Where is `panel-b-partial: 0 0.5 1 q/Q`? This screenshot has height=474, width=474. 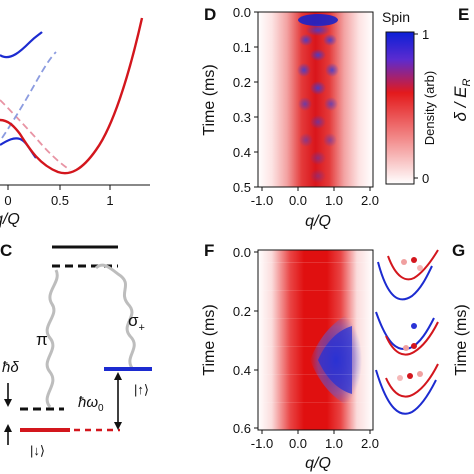
panel-b-partial: 0 0.5 1 q/Q is located at coordinates (75, 122).